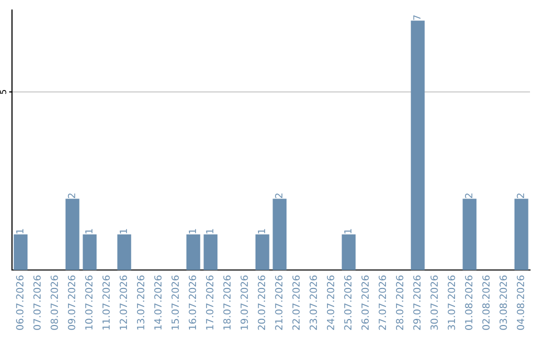 The image size is (540, 340). Describe the element at coordinates (382, 302) in the screenshot. I see `x-tick-label: 27.07.2026` at that location.